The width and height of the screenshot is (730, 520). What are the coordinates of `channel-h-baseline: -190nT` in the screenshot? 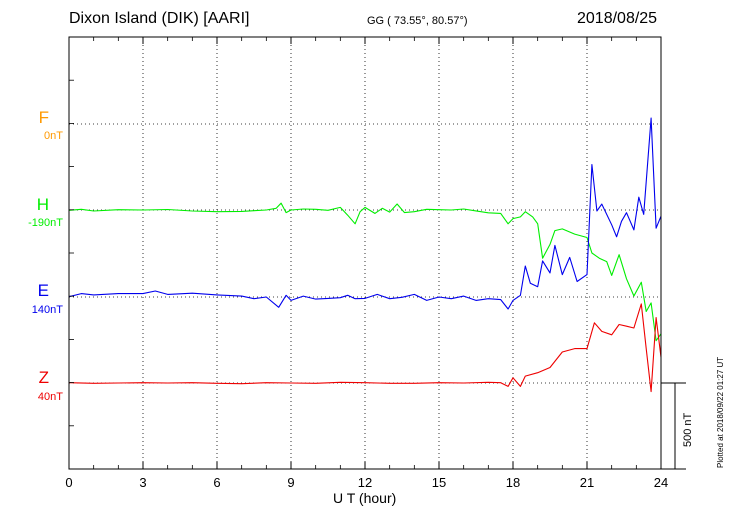 It's located at (45, 223).